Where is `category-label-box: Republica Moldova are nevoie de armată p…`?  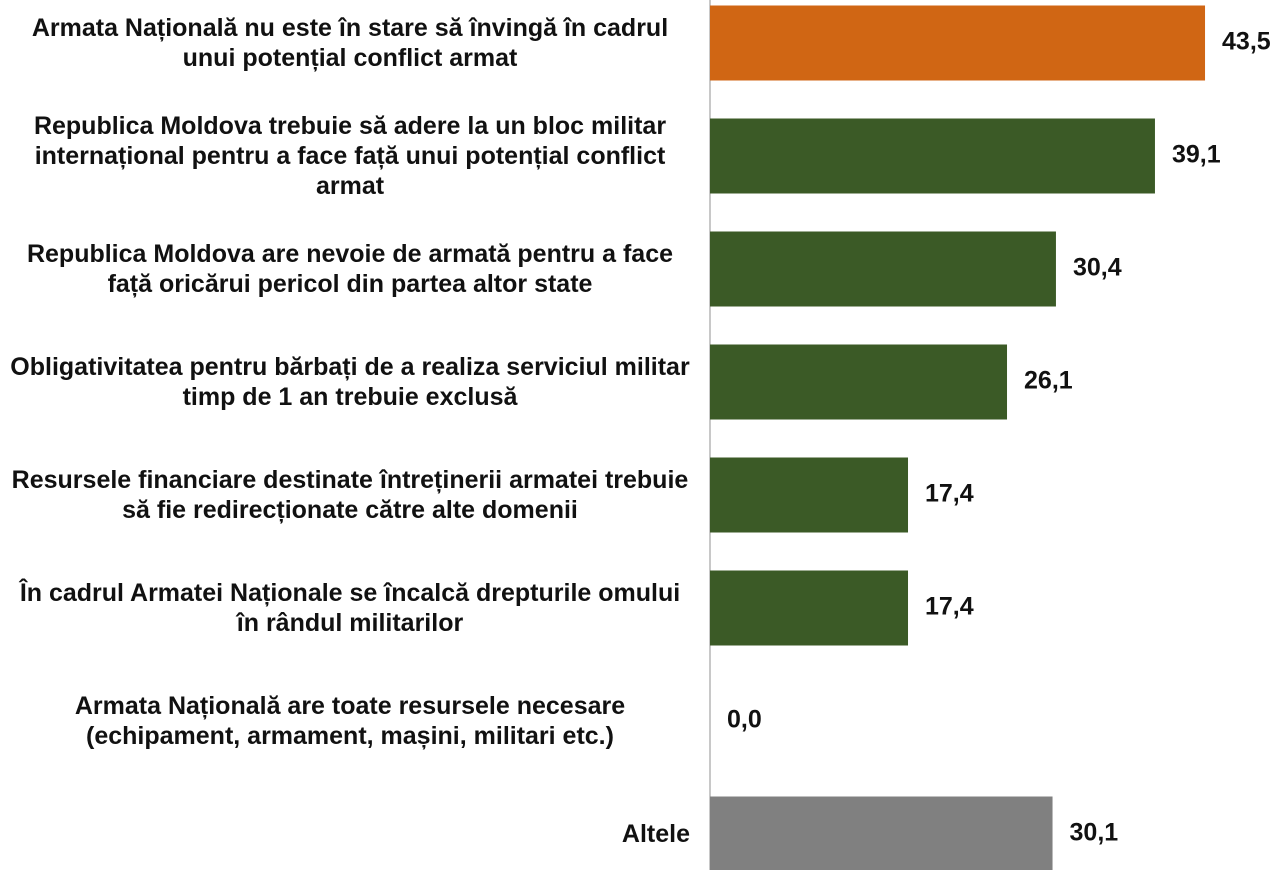
category-label-box: Republica Moldova are nevoie de armată p… is located at coordinates (345, 269).